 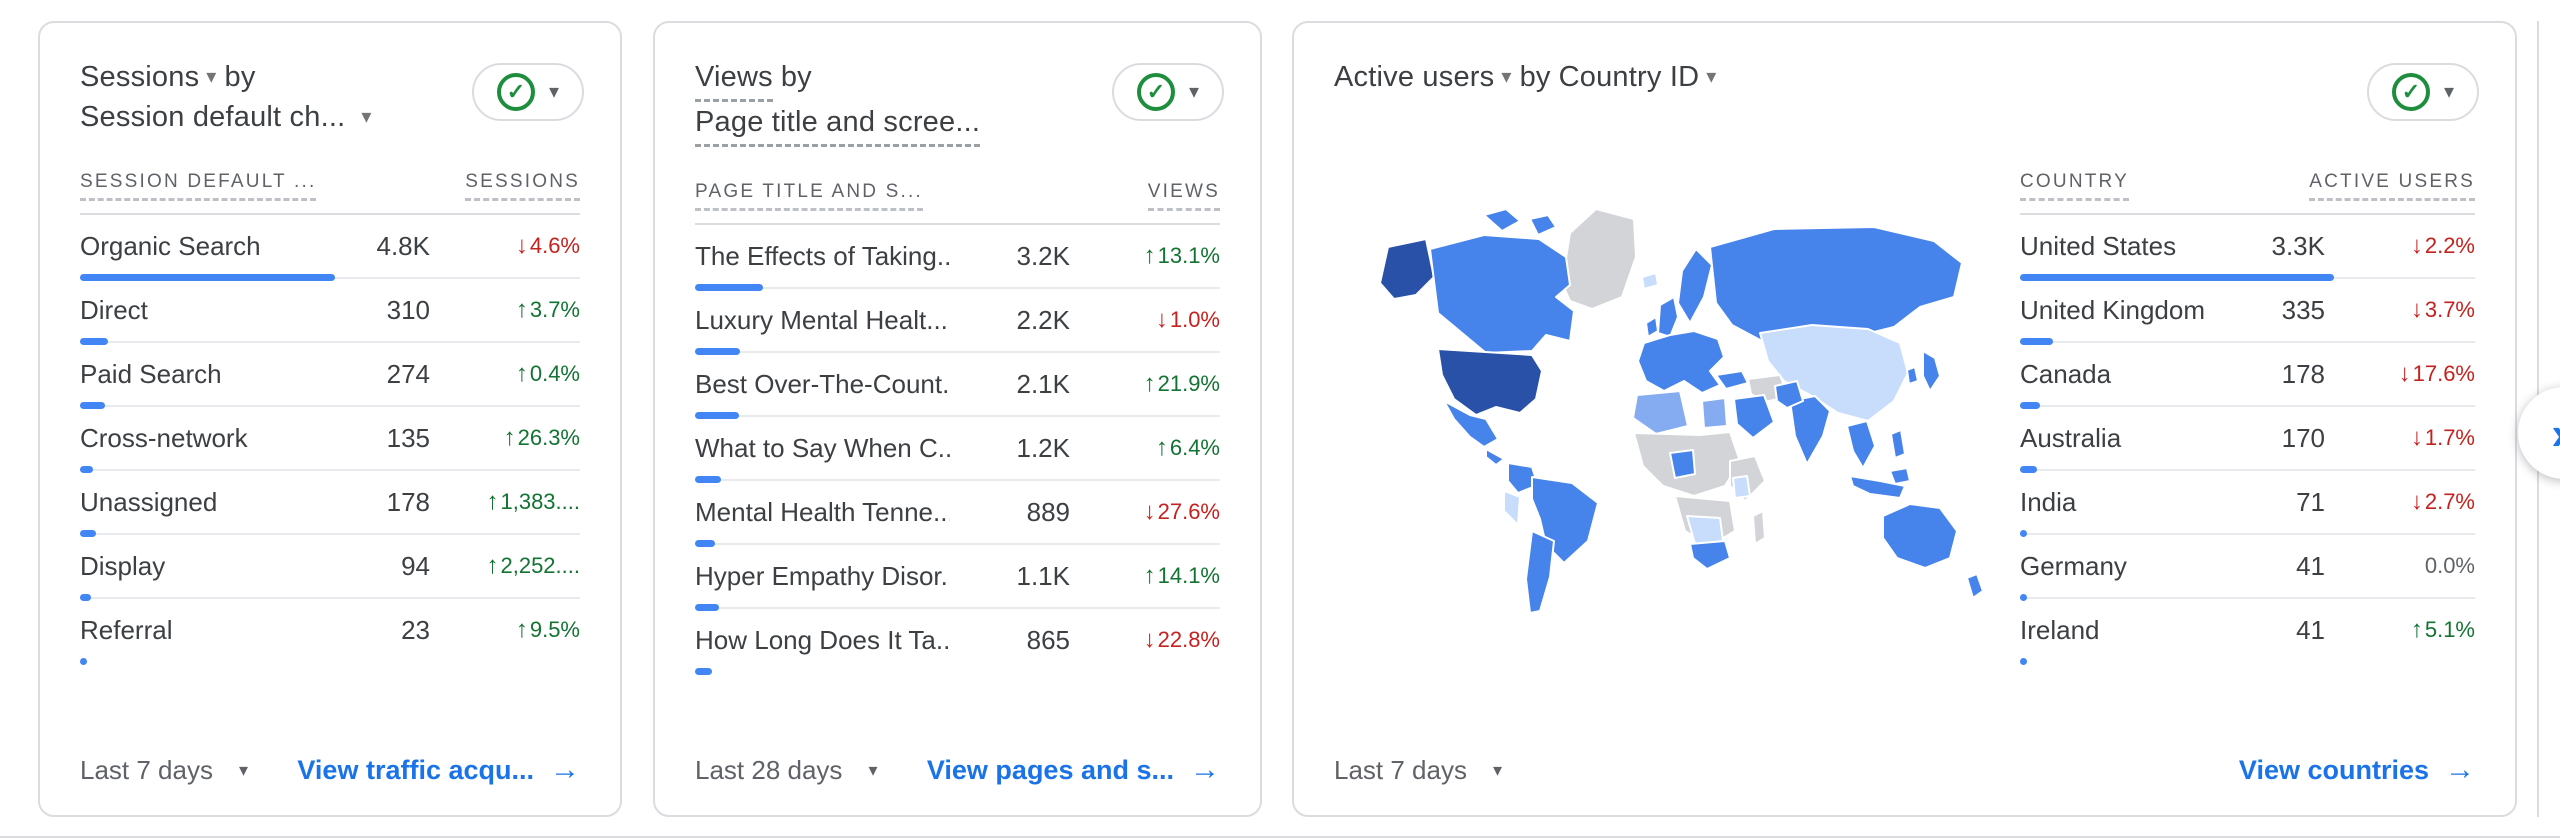 I want to click on carousel-next-button: », so click(x=2539, y=433).